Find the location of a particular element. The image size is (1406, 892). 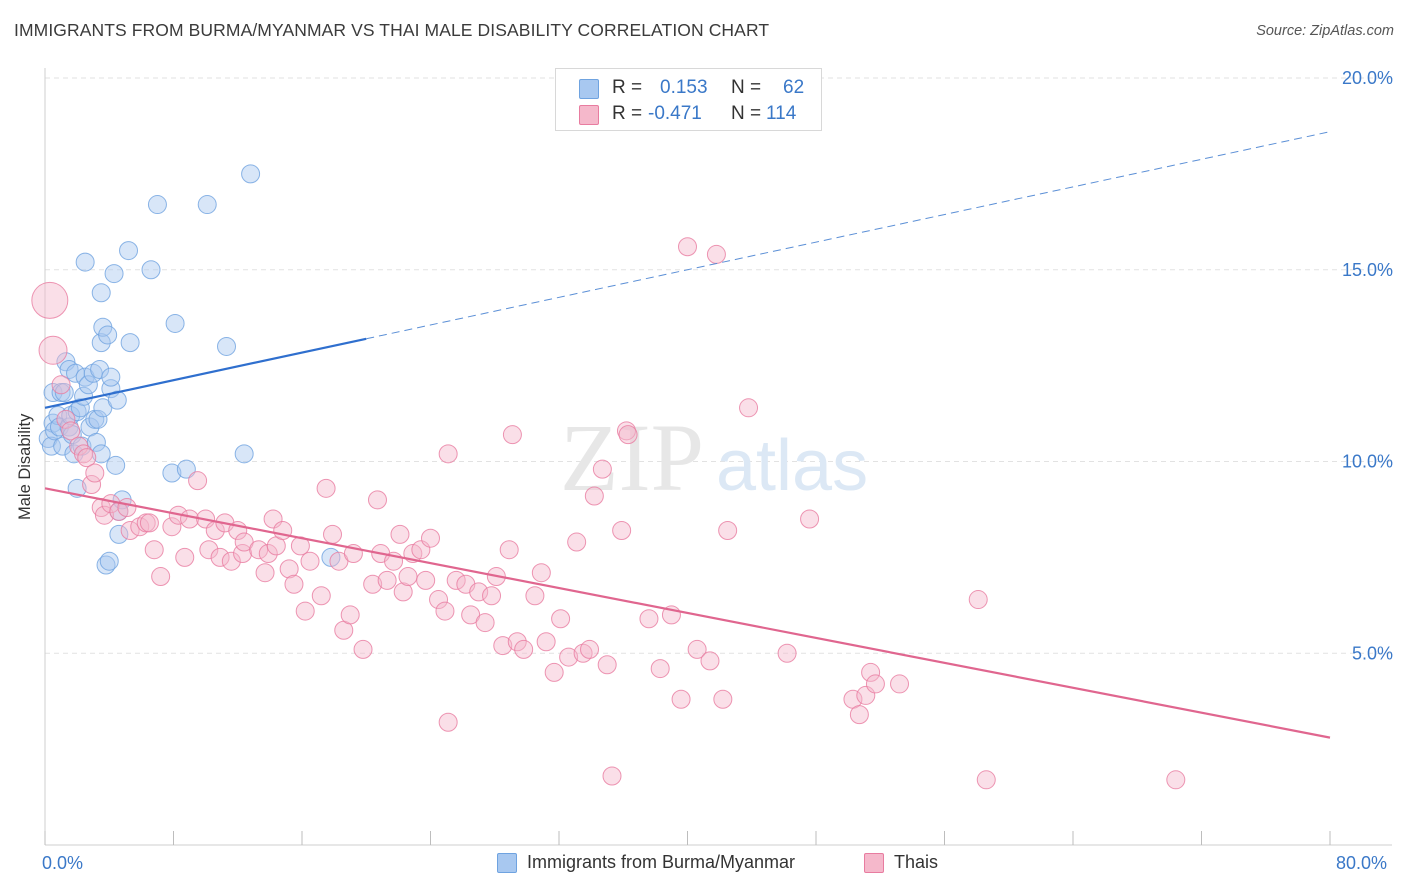

n-value: 114 is located at coordinates (781, 113).